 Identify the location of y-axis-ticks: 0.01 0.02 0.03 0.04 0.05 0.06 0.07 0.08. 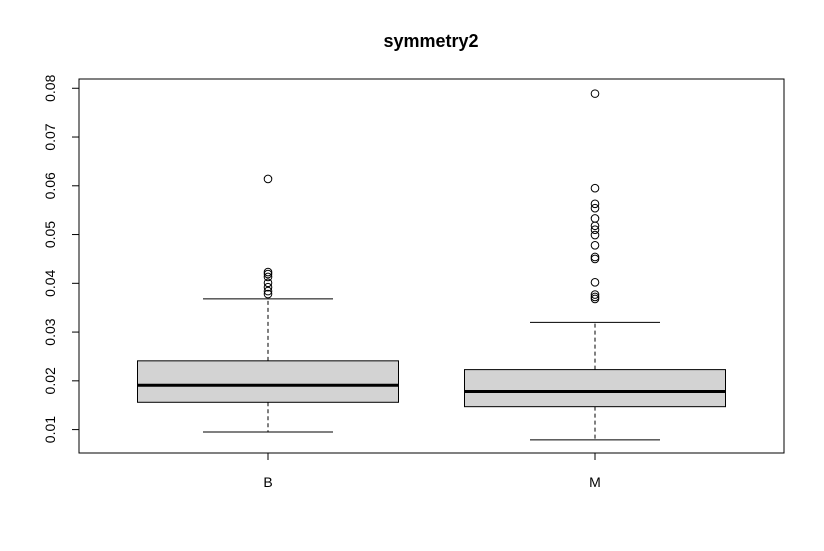
(60, 258).